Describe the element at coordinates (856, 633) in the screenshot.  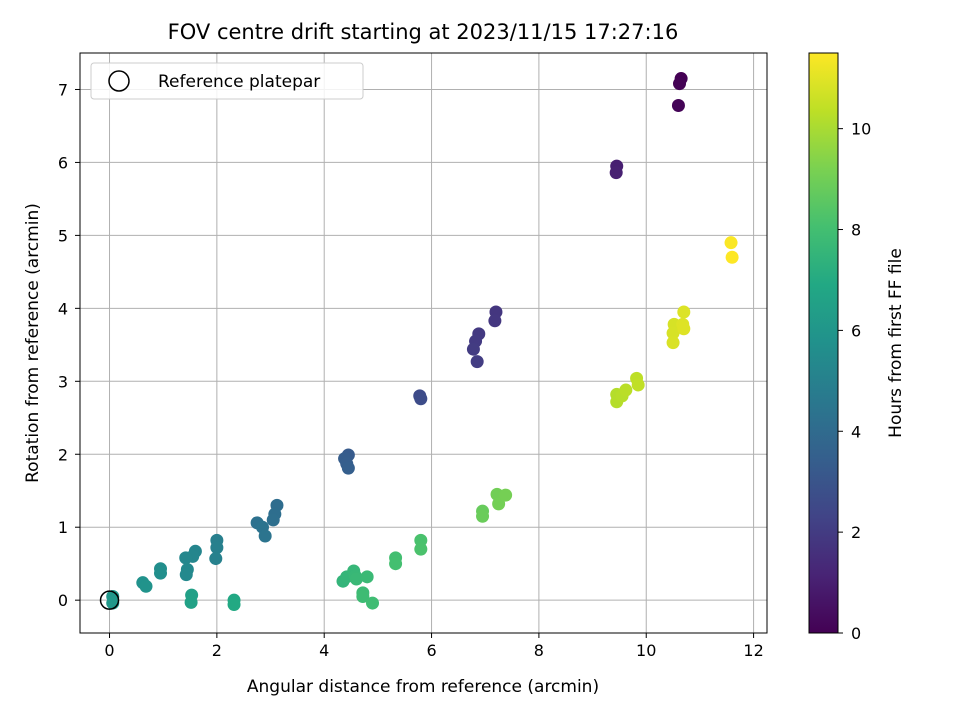
I see `colorbar-tick-label: 0` at that location.